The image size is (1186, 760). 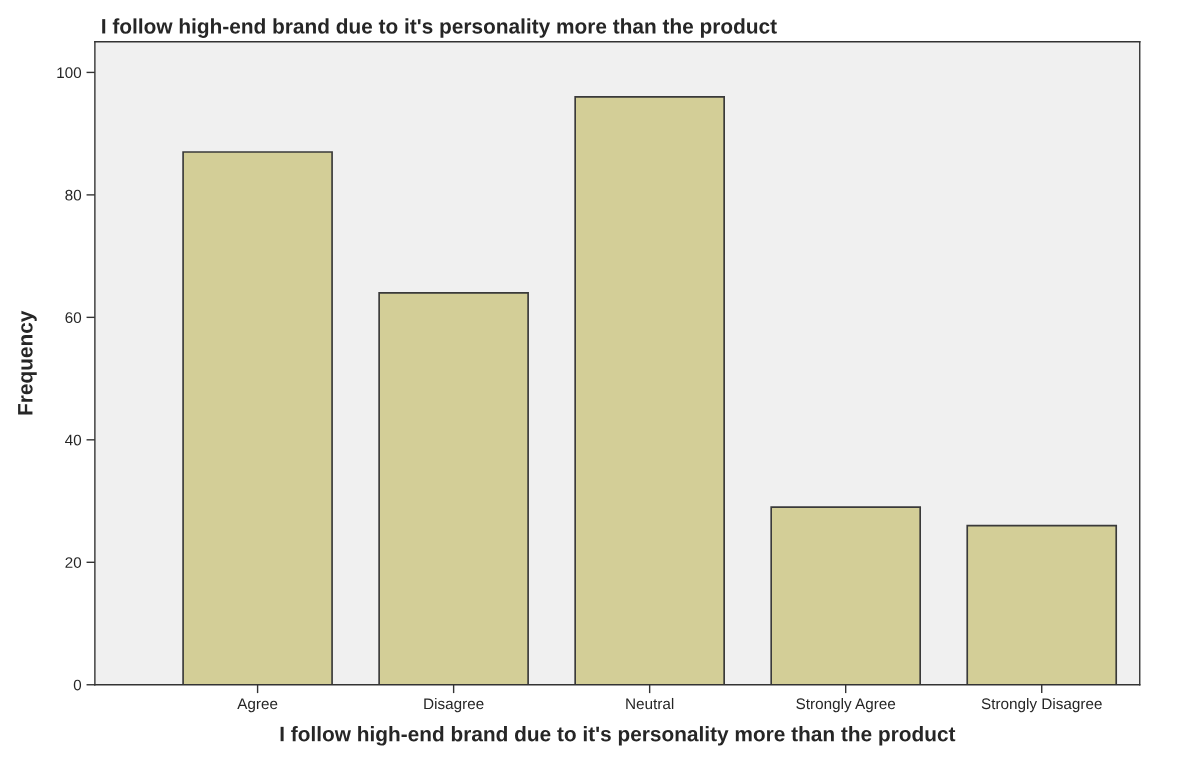 I want to click on chart-title: I follow high-end brand due to it's personality more than the product, so click(x=439, y=28).